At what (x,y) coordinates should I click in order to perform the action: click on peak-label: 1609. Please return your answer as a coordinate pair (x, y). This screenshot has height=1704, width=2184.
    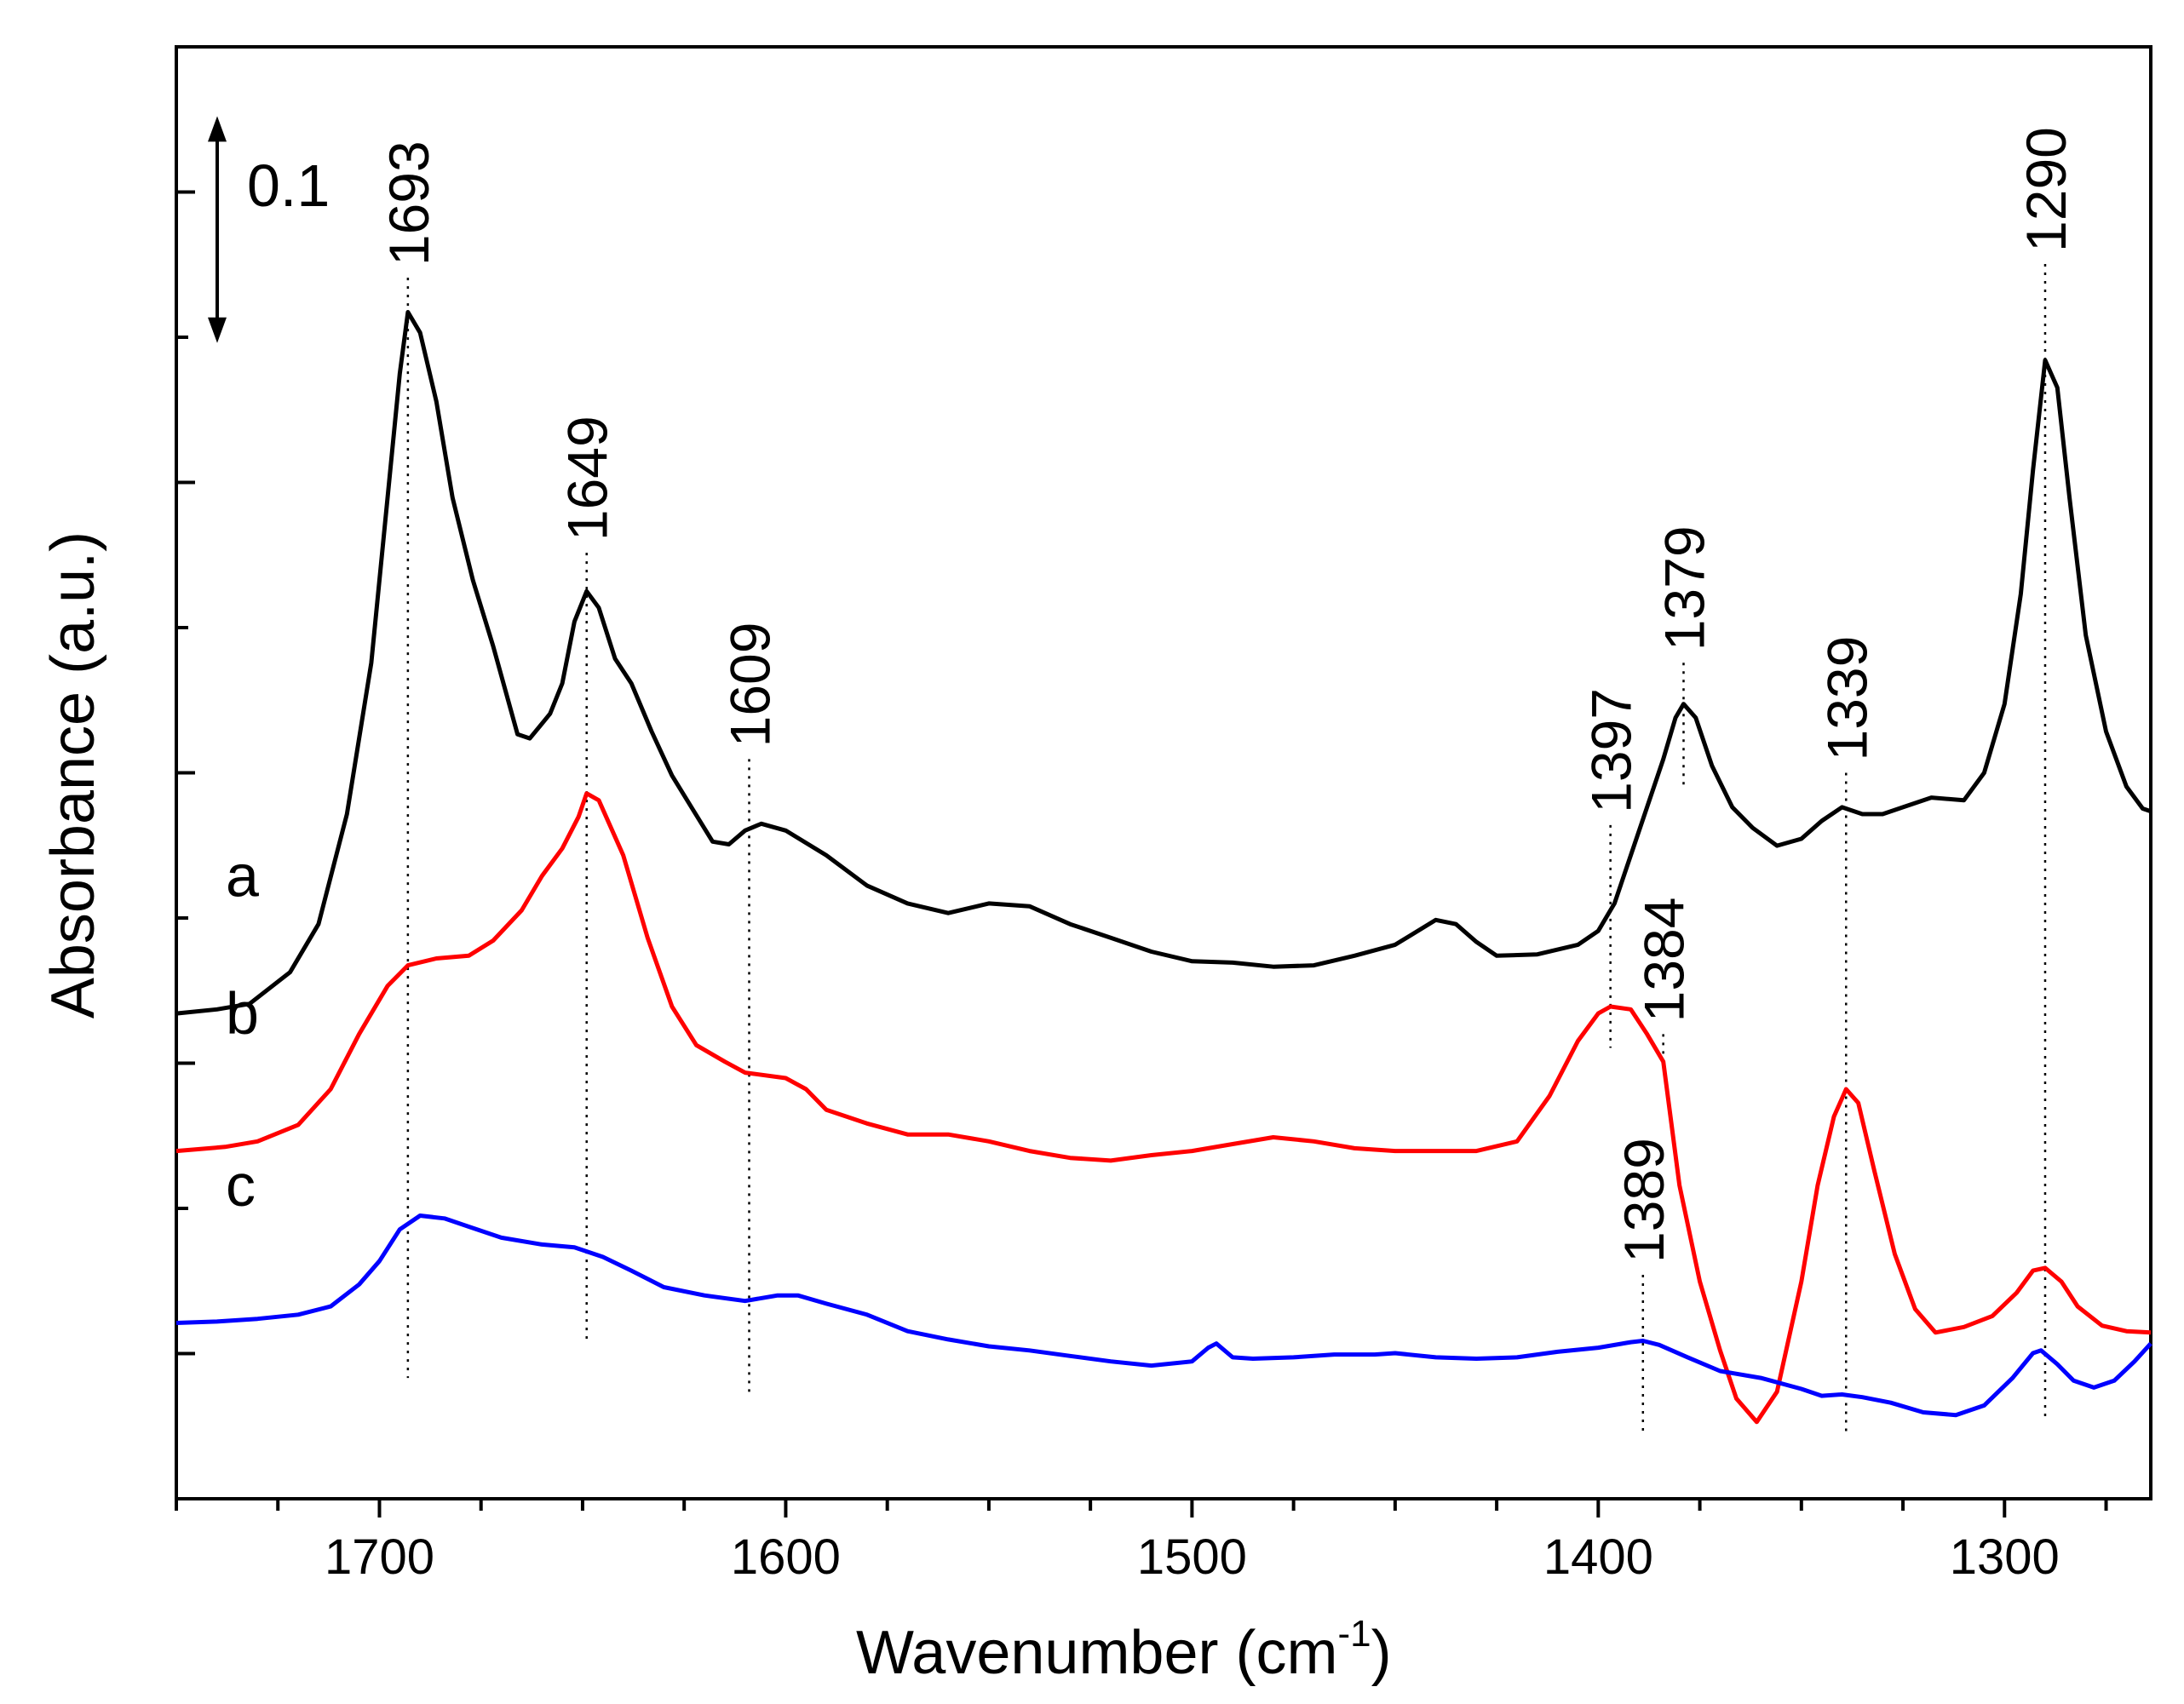
    Looking at the image, I should click on (750, 685).